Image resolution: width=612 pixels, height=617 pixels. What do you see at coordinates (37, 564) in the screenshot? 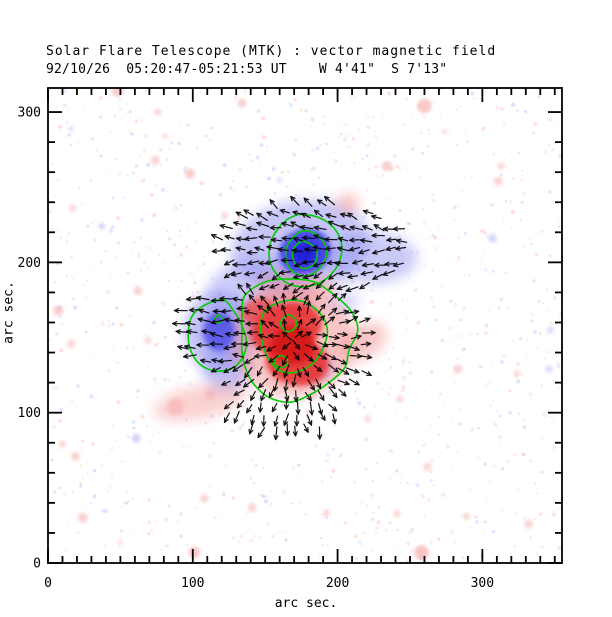
I see `y-tick-label: 0` at bounding box center [37, 564].